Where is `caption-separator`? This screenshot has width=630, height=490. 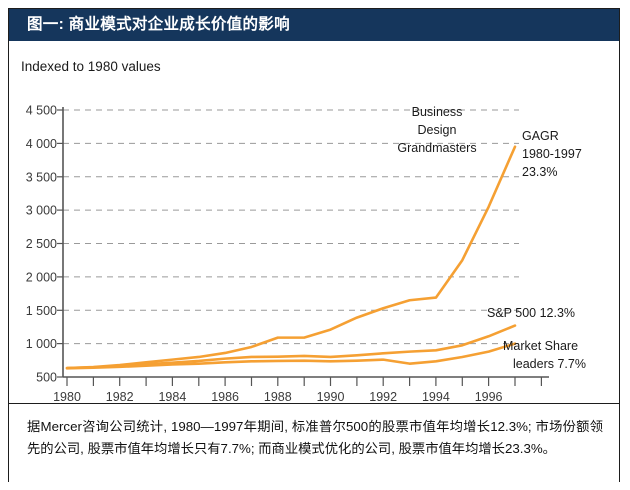
caption-separator is located at coordinates (314, 403).